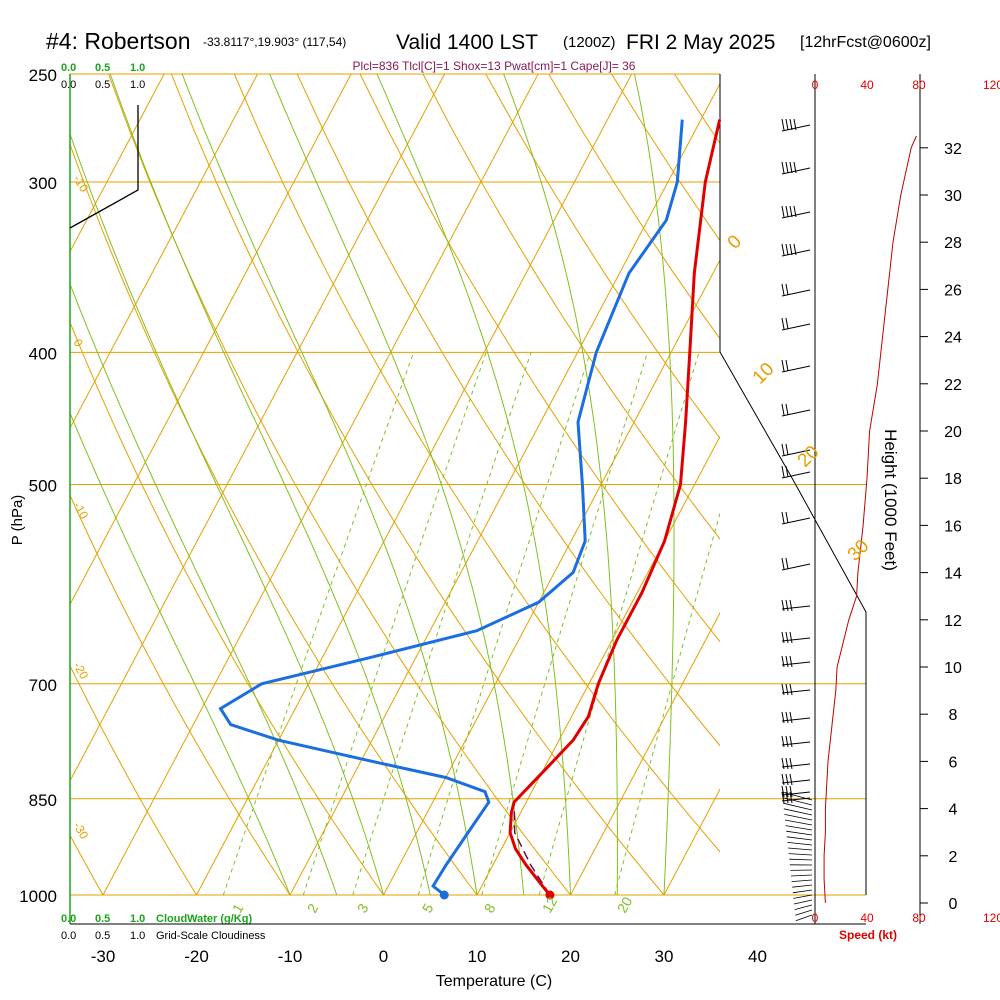 Image resolution: width=1000 pixels, height=1000 pixels. What do you see at coordinates (164, 252) in the screenshot?
I see `isotherm-line` at bounding box center [164, 252].